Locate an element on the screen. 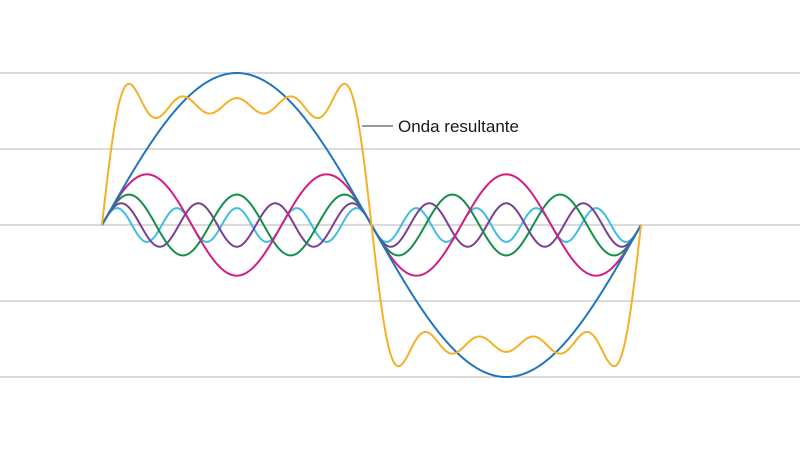 The image size is (800, 458). annotation-group: Onda resultante is located at coordinates (440, 126).